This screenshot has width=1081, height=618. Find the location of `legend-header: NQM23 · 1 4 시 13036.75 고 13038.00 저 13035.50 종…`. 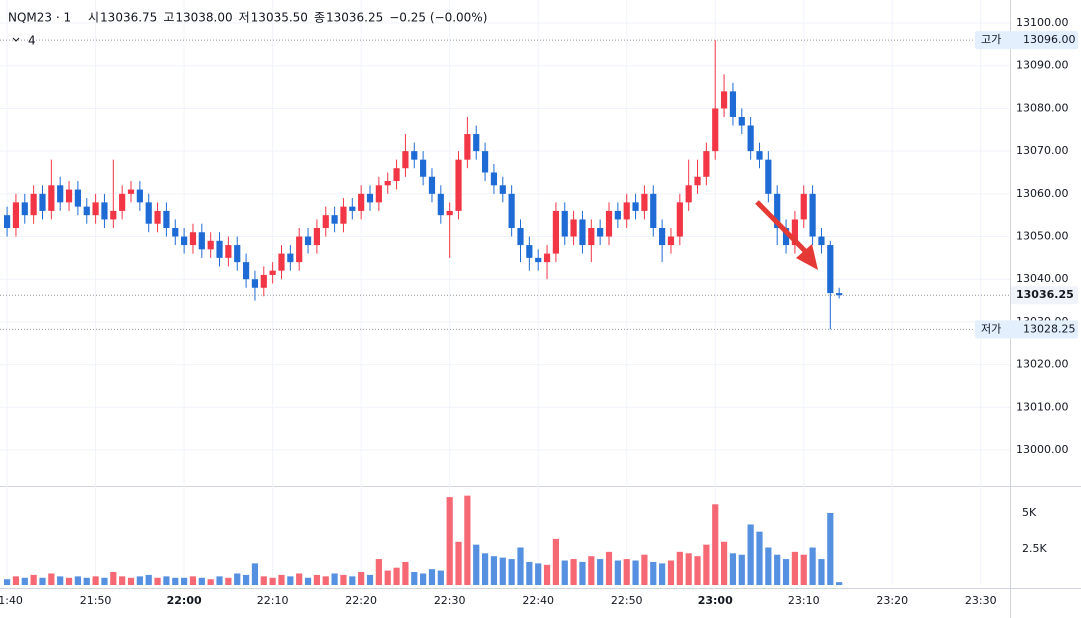

legend-header: NQM23 · 1 4 시 13036.75 고 13038.00 저 13035.50 종… is located at coordinates (247, 29).